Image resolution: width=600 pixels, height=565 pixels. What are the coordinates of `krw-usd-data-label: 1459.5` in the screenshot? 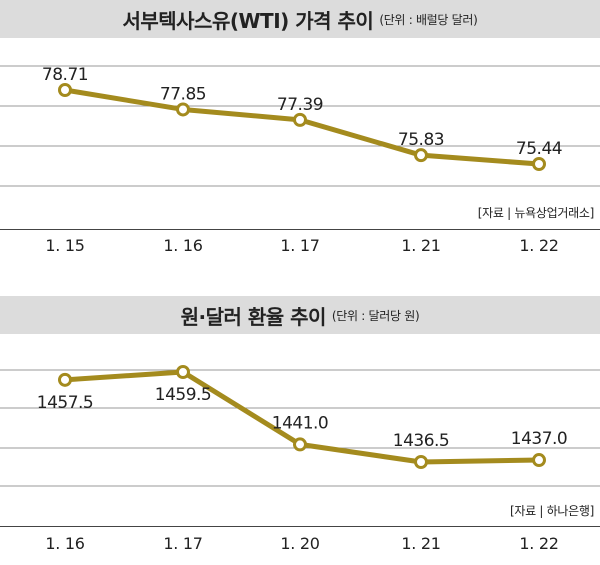 It's located at (183, 395).